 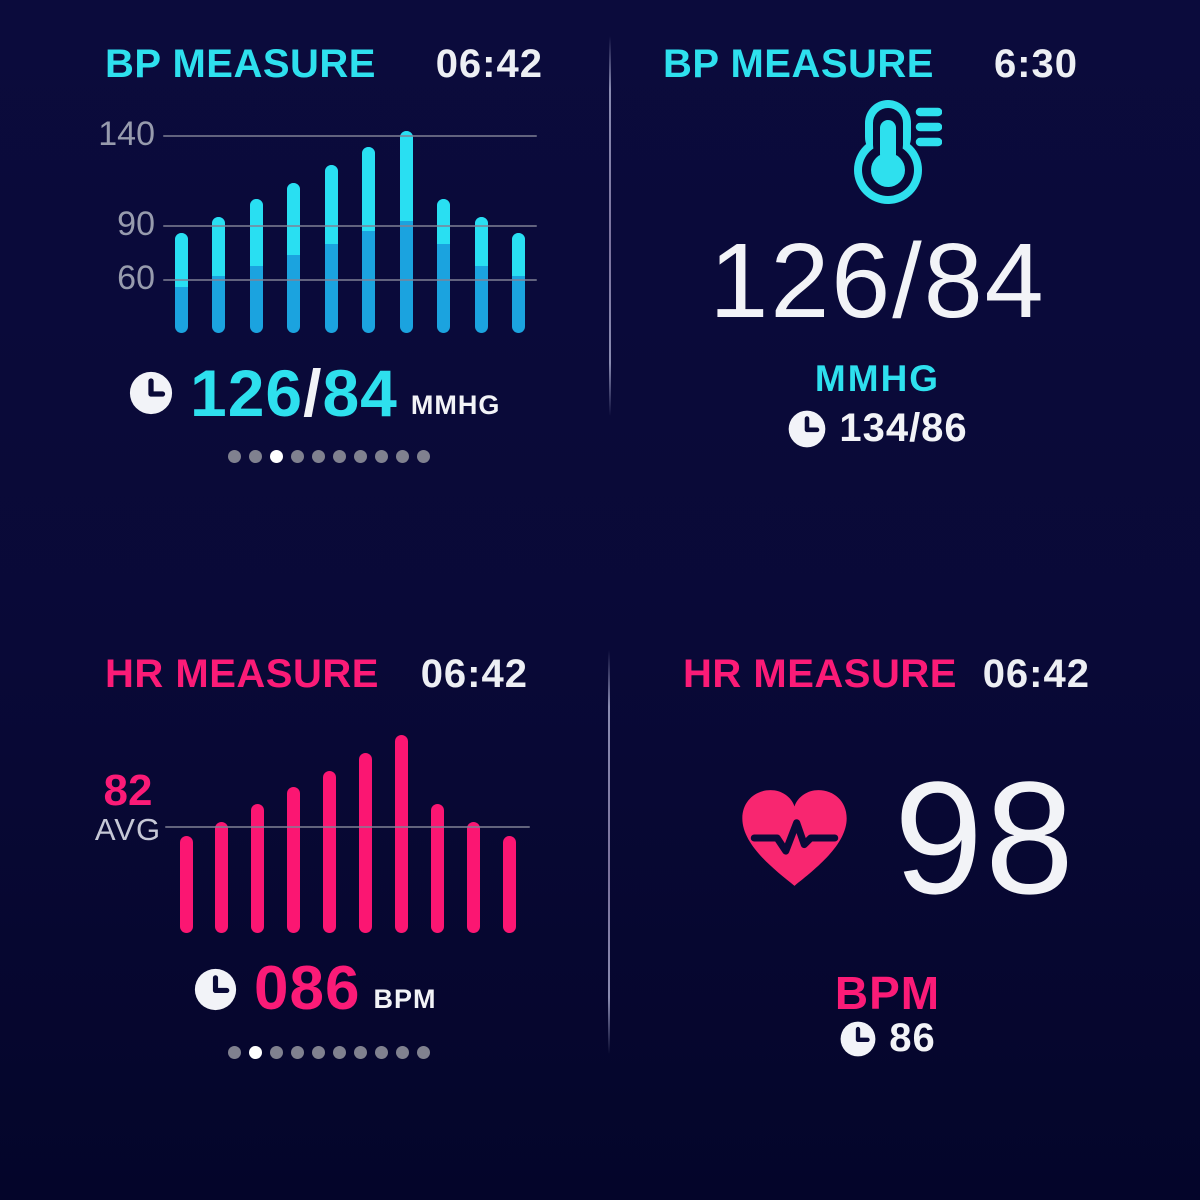 What do you see at coordinates (898, 152) in the screenshot?
I see `blood-pressure-thermometer-icon` at bounding box center [898, 152].